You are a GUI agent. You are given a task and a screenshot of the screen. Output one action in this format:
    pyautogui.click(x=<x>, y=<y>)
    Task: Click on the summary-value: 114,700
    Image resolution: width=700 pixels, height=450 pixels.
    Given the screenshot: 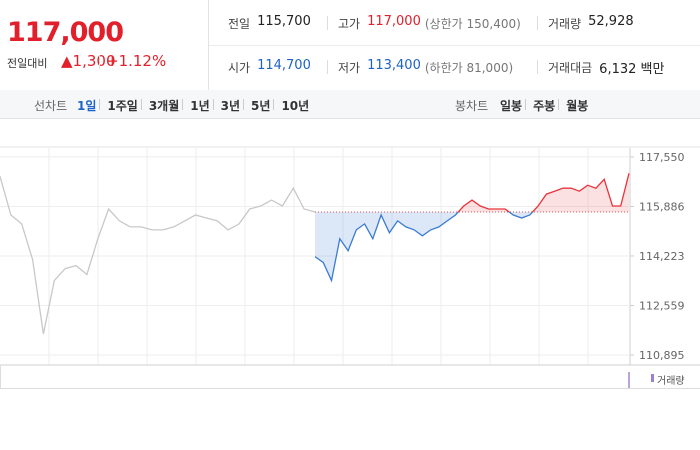 What is the action you would take?
    pyautogui.click(x=284, y=65)
    